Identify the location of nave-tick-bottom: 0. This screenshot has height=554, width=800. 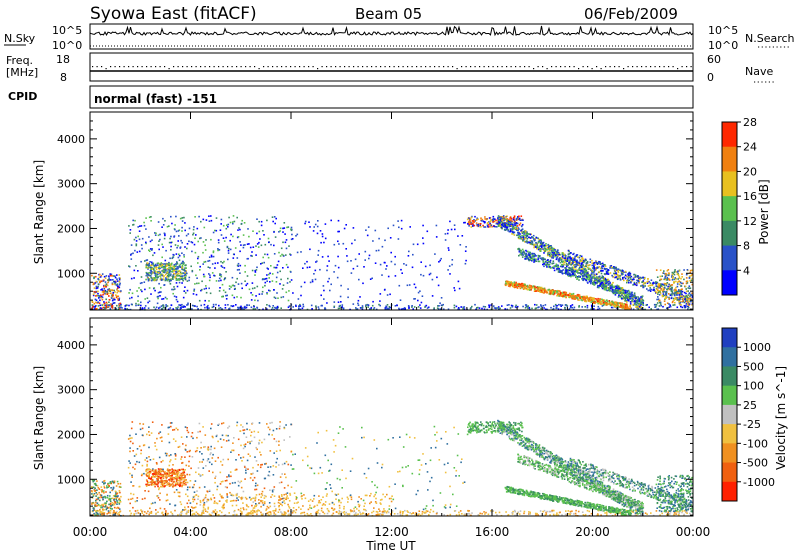
(710, 77).